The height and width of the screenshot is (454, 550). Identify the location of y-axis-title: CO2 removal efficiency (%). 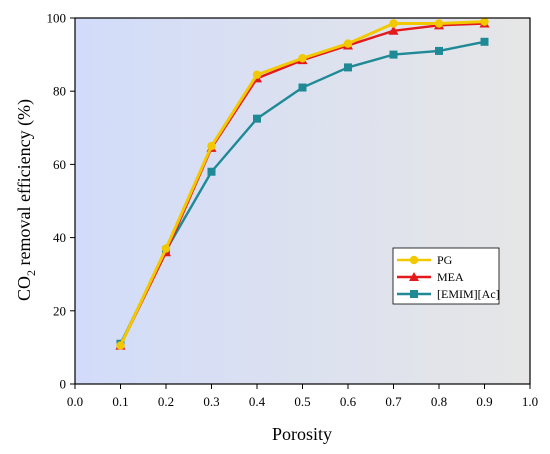
(26, 200).